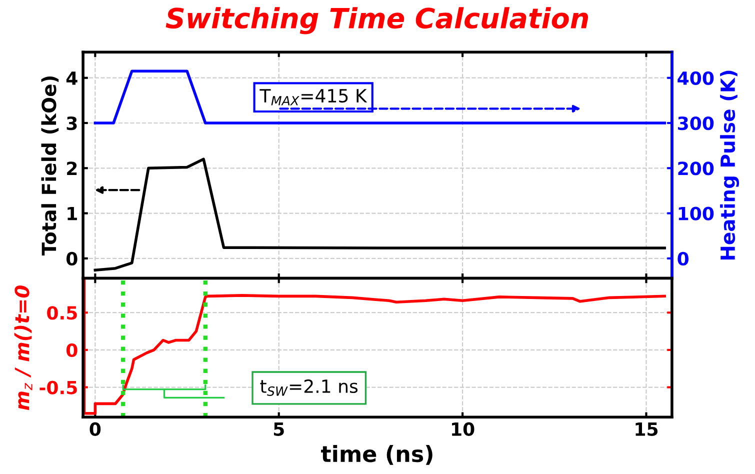 The height and width of the screenshot is (474, 755). I want to click on y-tick-label: 0.5, so click(62, 313).